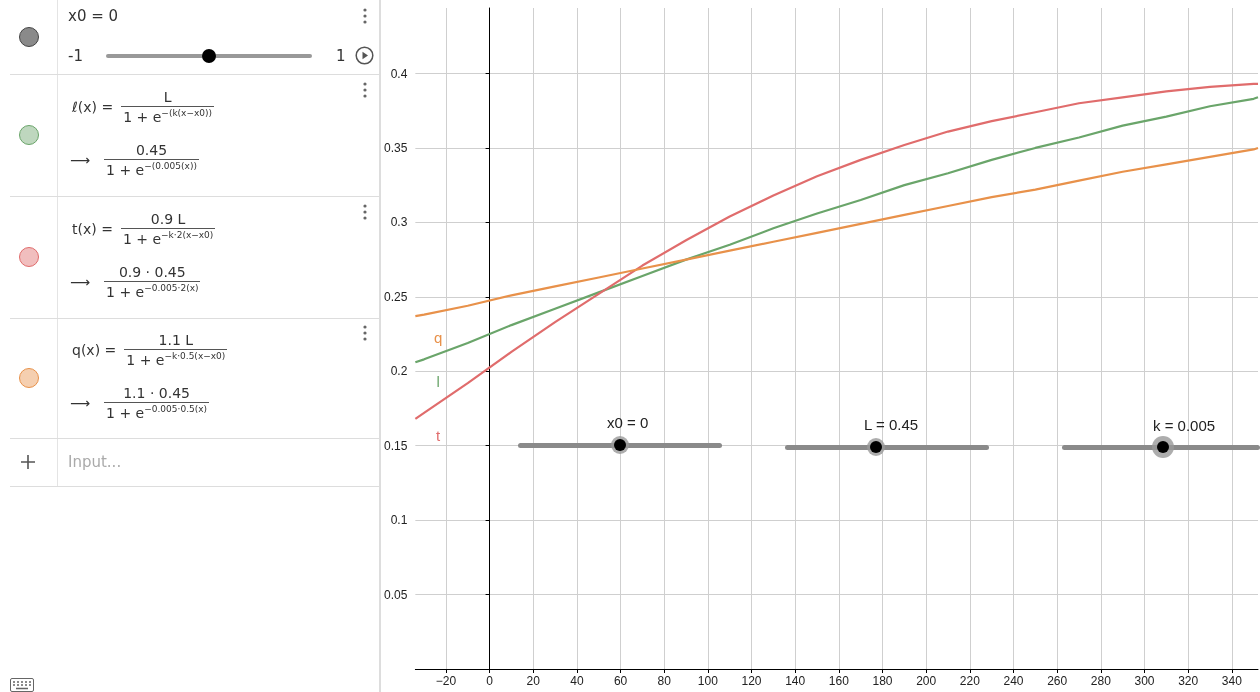  I want to click on x-tick-label: 120, so click(751, 681).